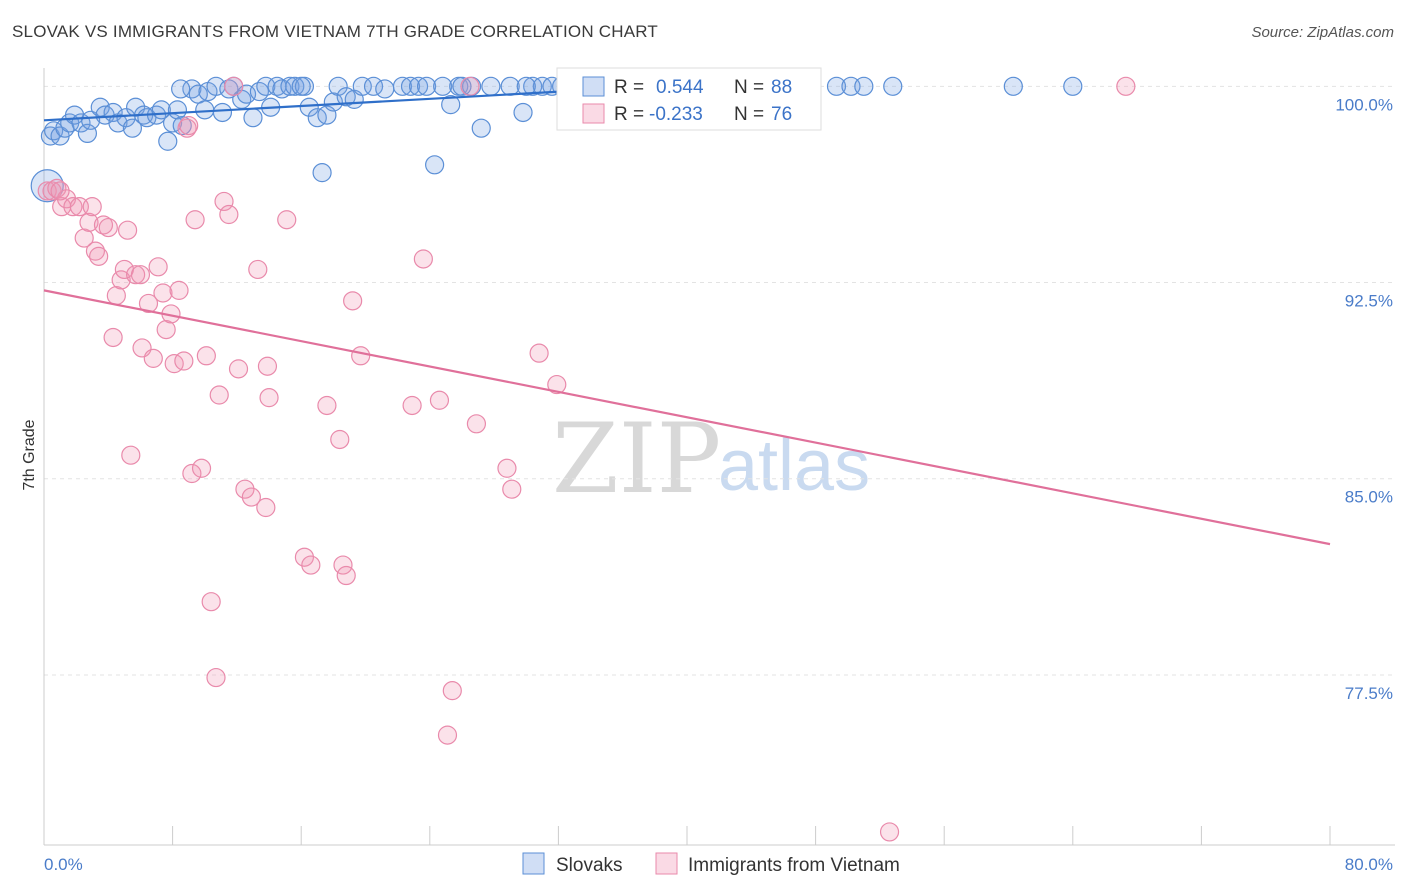 The image size is (1406, 892). I want to click on y-tick-label: 100.0%, so click(1364, 104).